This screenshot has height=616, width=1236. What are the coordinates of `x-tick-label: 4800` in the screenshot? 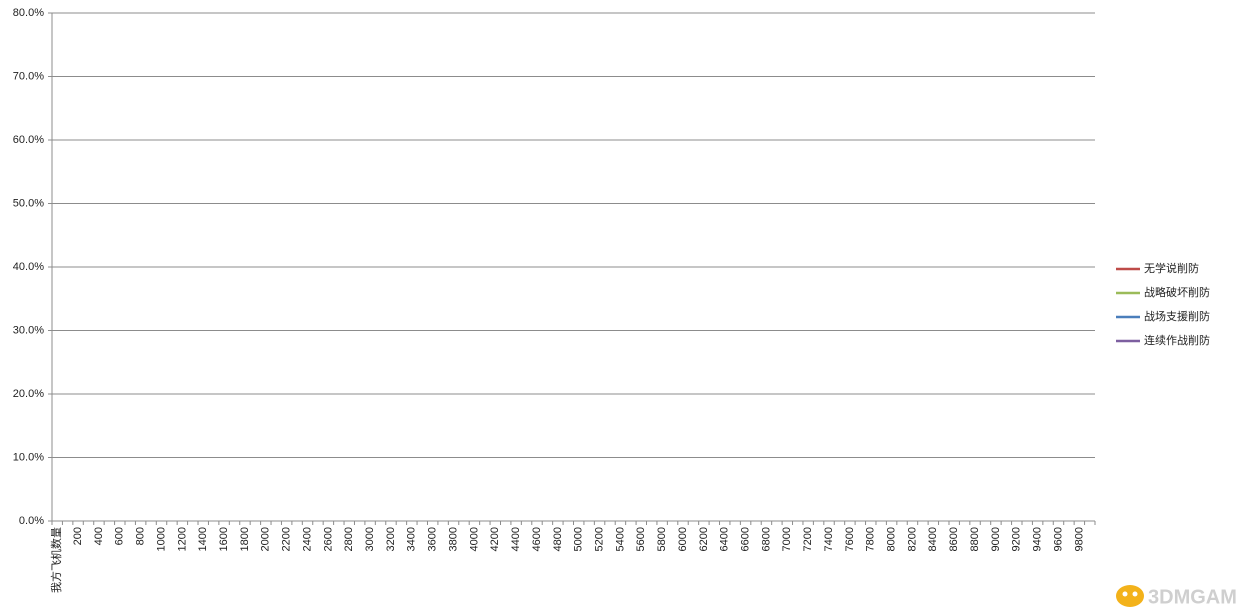 It's located at (558, 539).